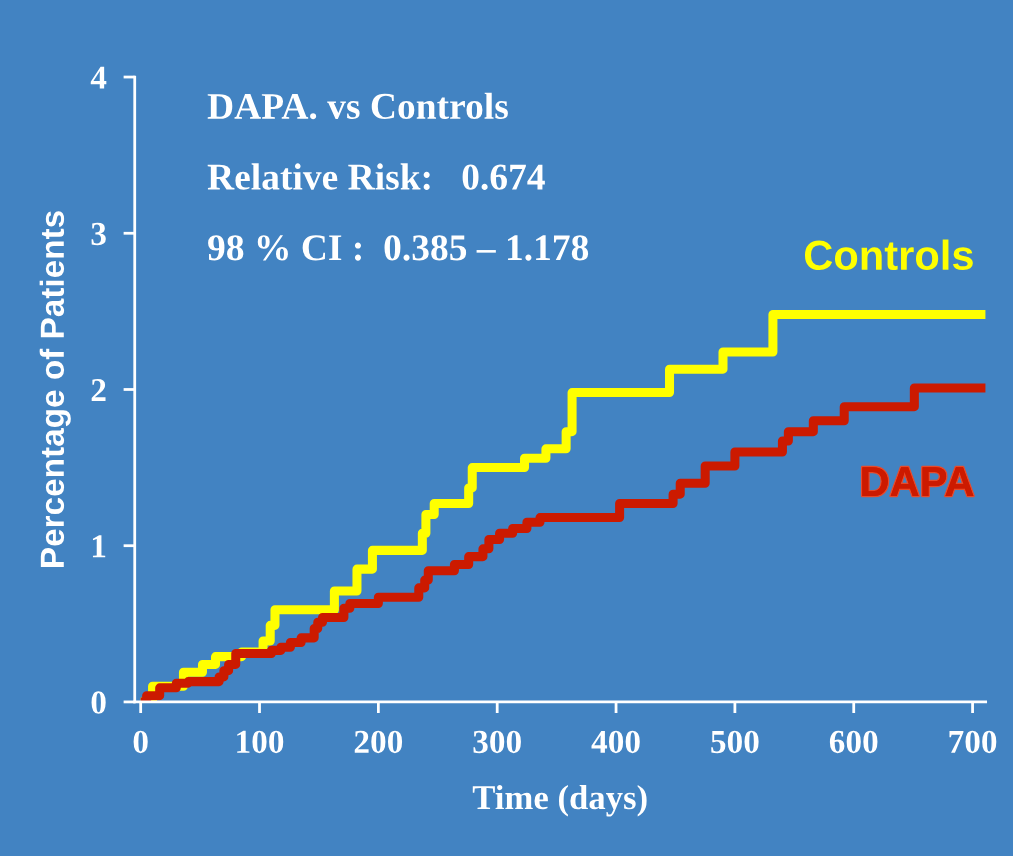 Image resolution: width=1013 pixels, height=856 pixels. What do you see at coordinates (853, 742) in the screenshot?
I see `x-tick-label: 600` at bounding box center [853, 742].